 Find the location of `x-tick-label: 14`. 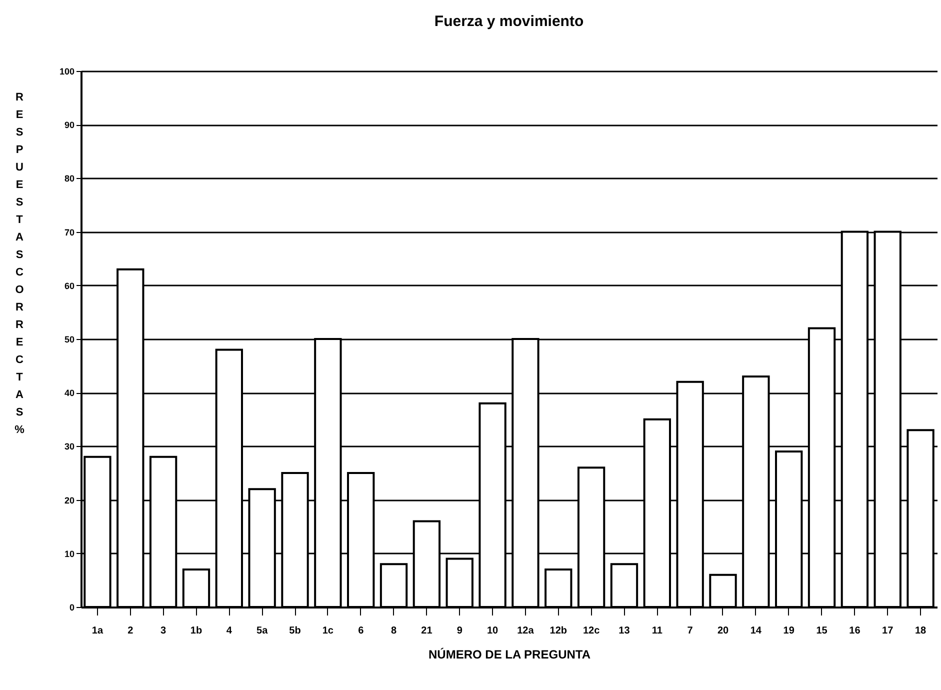

x-tick-label: 14 is located at coordinates (756, 631).